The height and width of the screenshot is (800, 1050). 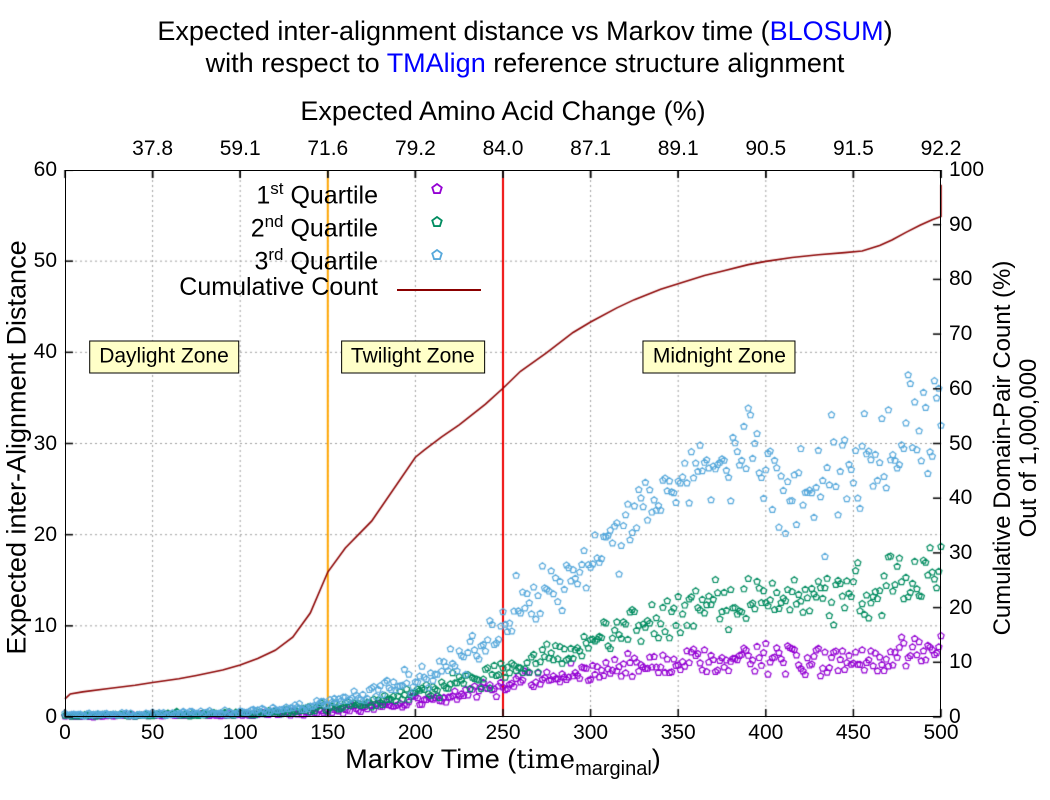 What do you see at coordinates (240, 732) in the screenshot?
I see `x-axis-tick-label: 100` at bounding box center [240, 732].